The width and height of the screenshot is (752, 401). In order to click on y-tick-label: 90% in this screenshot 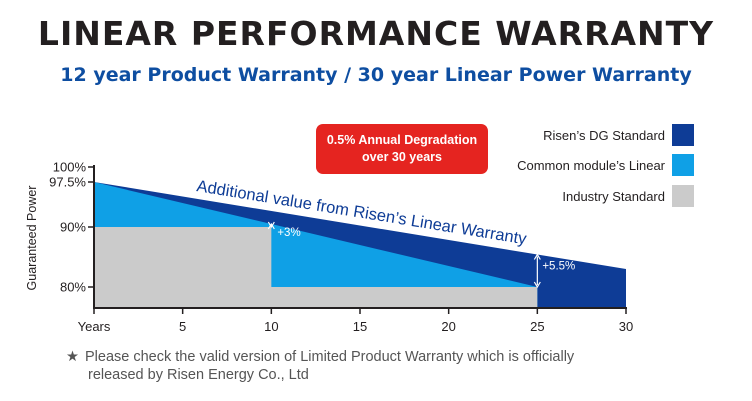, I will do `click(73, 227)`.